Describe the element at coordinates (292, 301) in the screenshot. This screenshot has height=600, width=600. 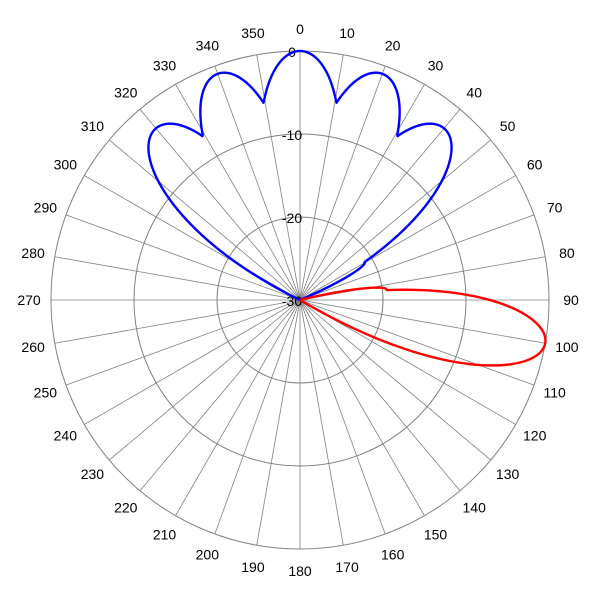
I see `ring-label: -30` at that location.